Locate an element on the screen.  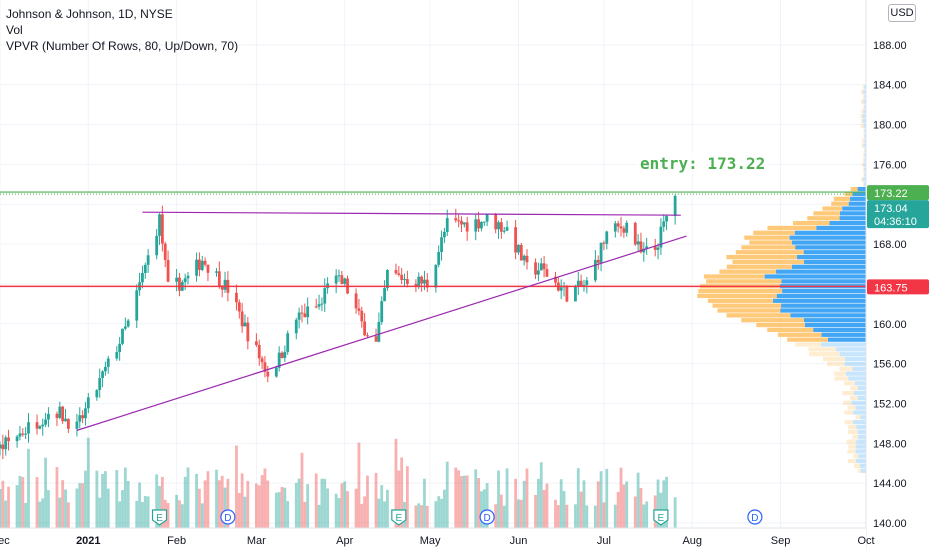
entry-annotation: entry: 173.22 is located at coordinates (703, 163).